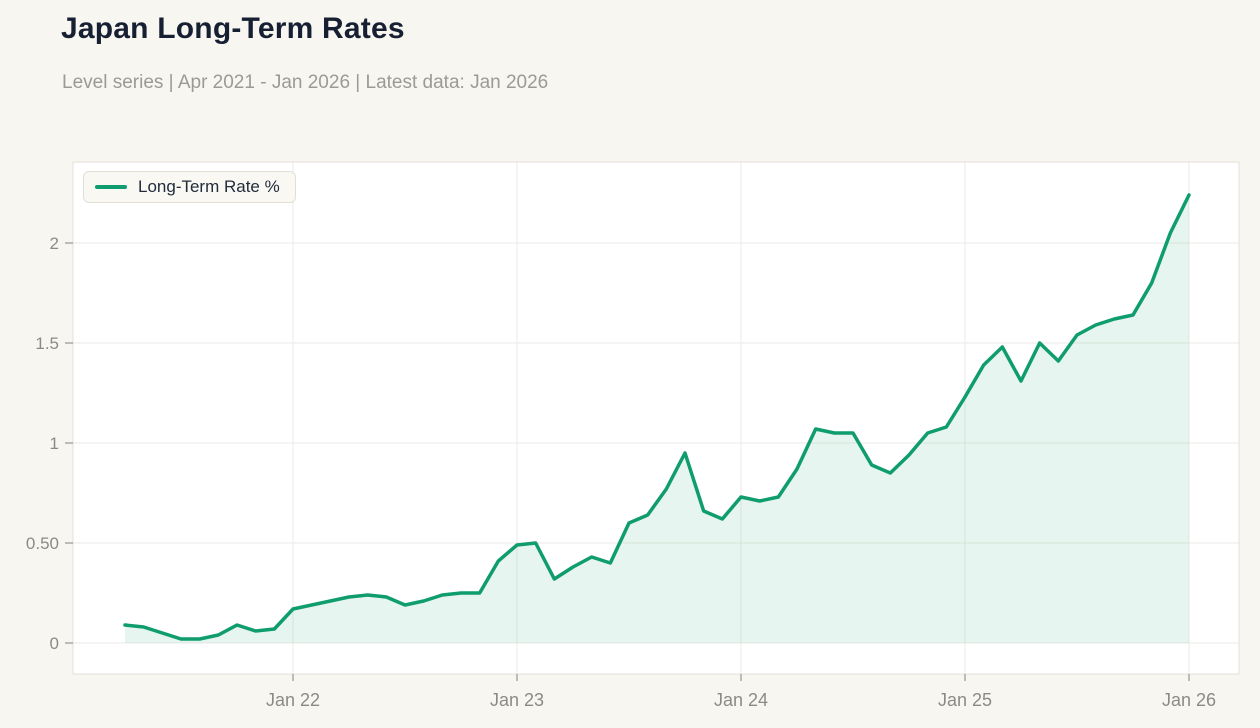  Describe the element at coordinates (42, 543) in the screenshot. I see `y-tick-label: 0.50` at that location.